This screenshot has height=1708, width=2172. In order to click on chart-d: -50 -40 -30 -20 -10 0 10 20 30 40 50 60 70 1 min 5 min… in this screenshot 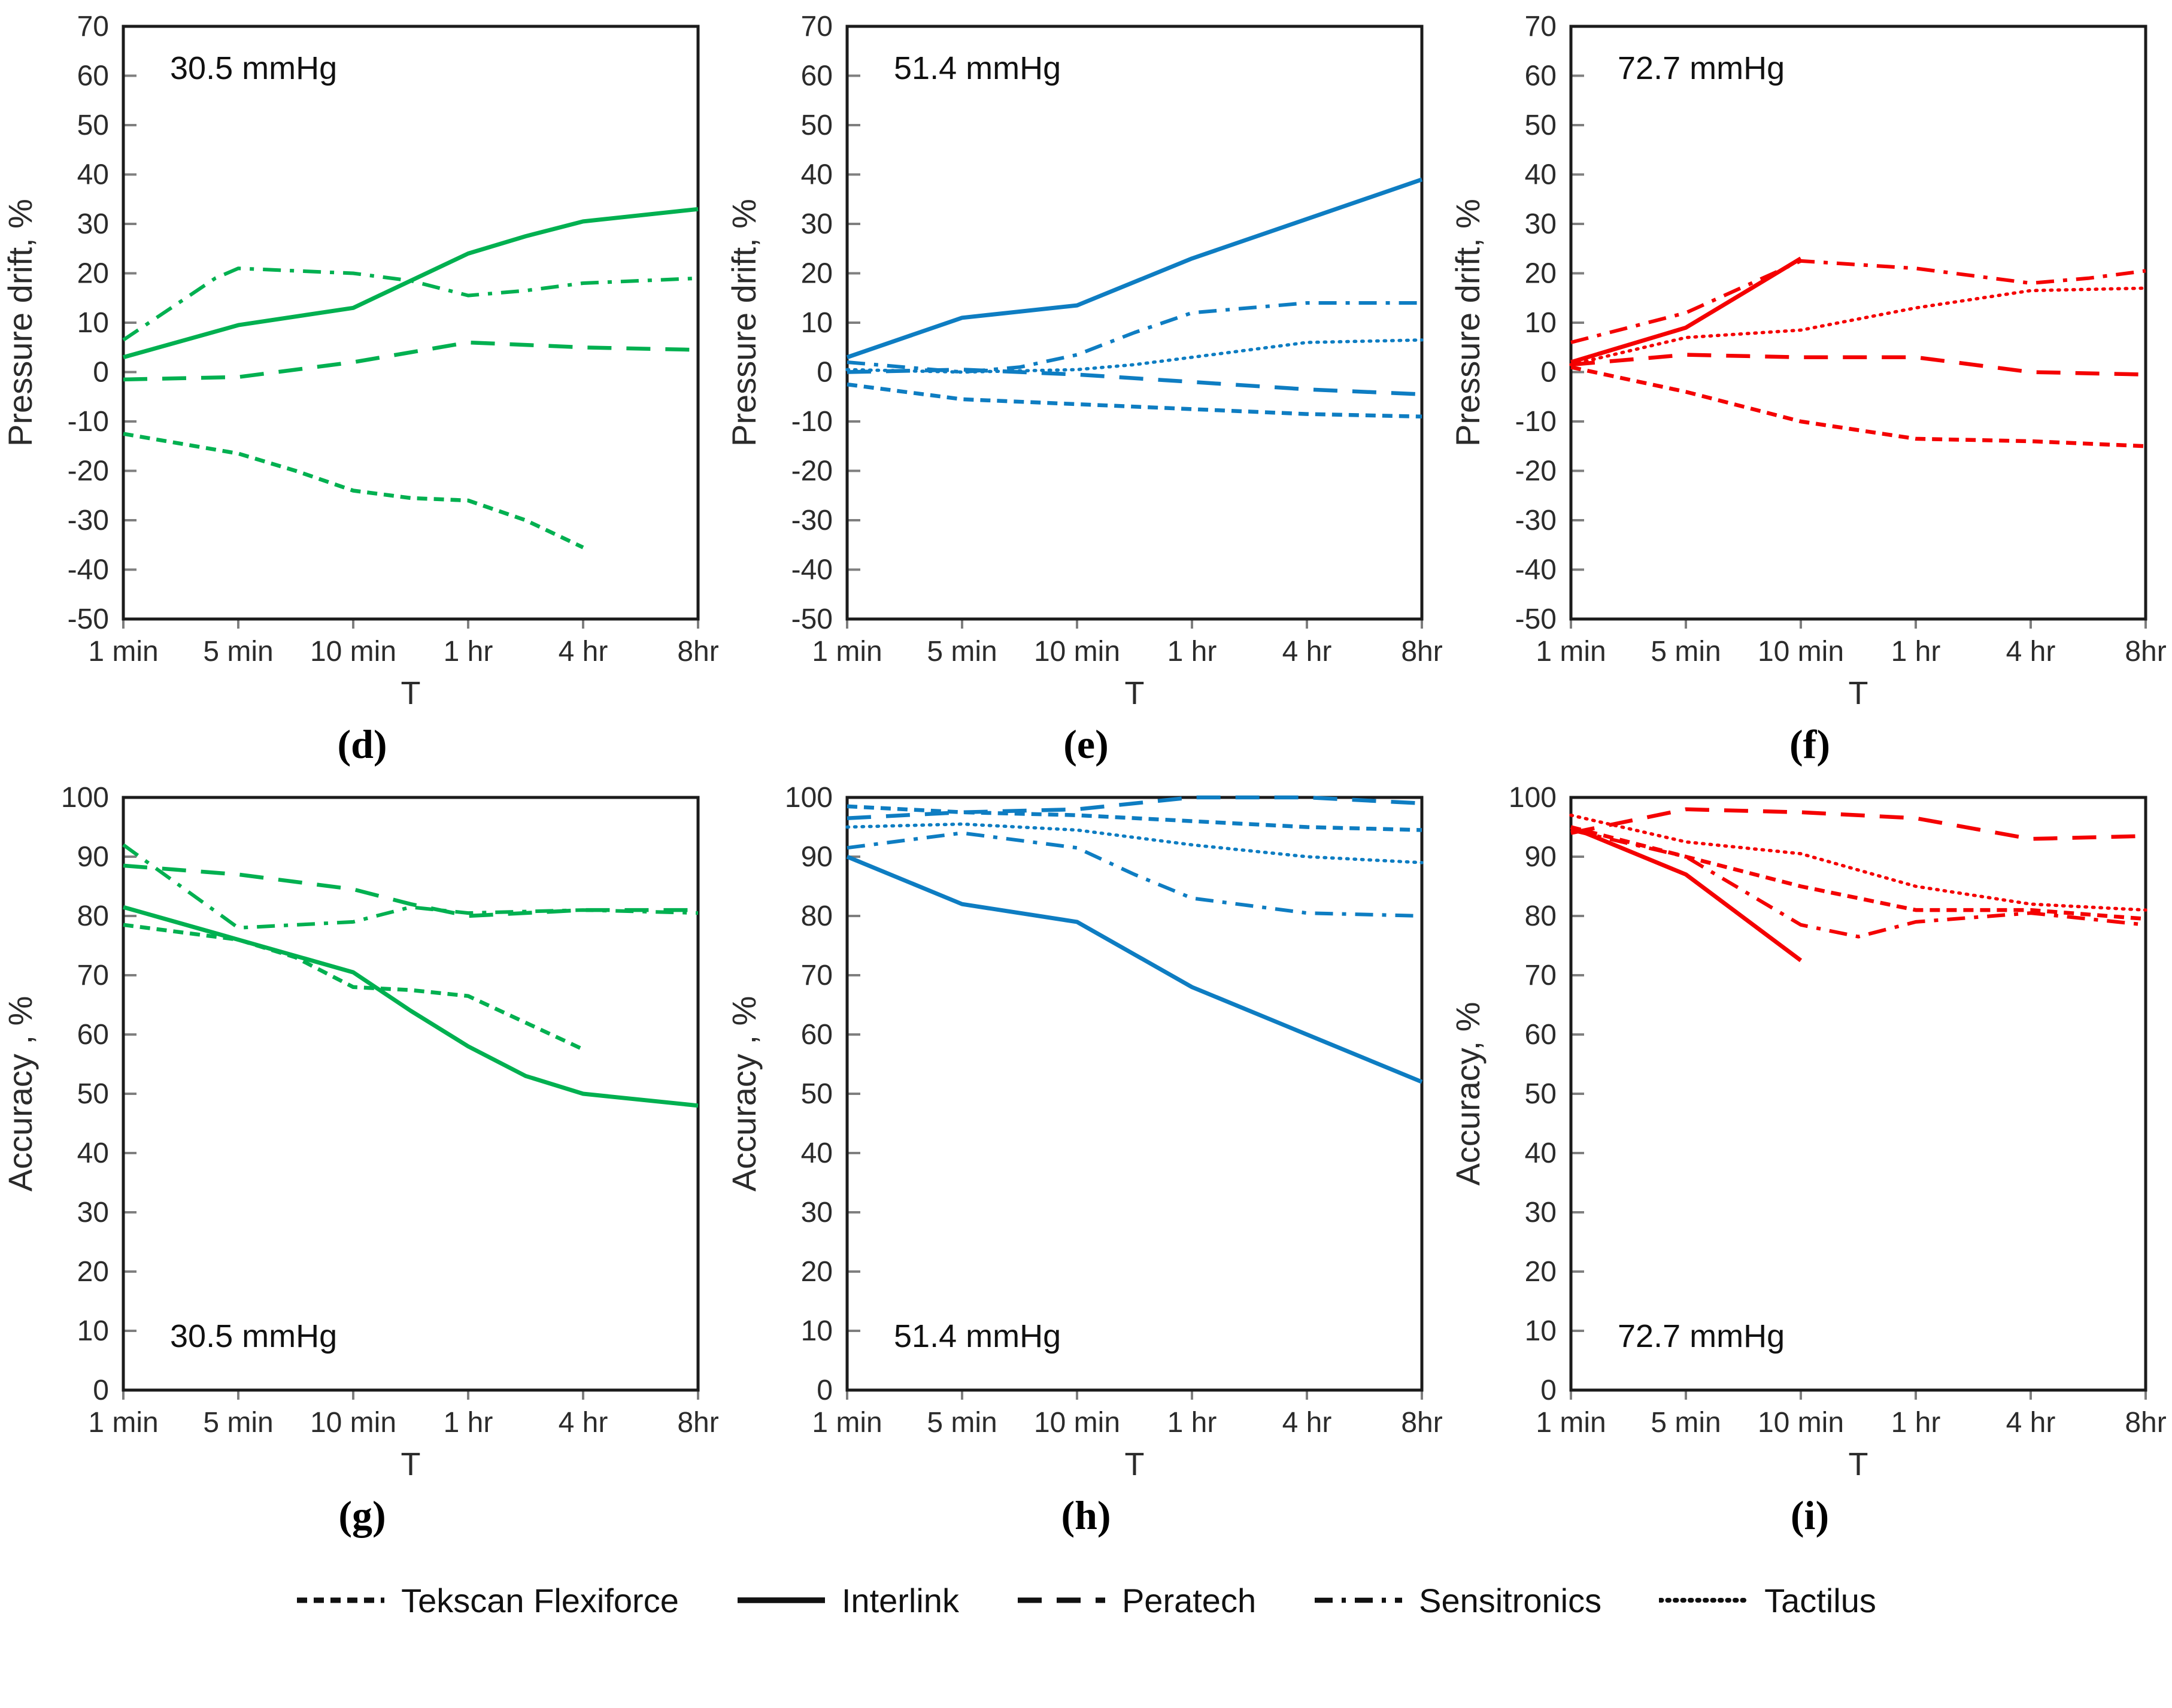, I will do `click(362, 358)`.